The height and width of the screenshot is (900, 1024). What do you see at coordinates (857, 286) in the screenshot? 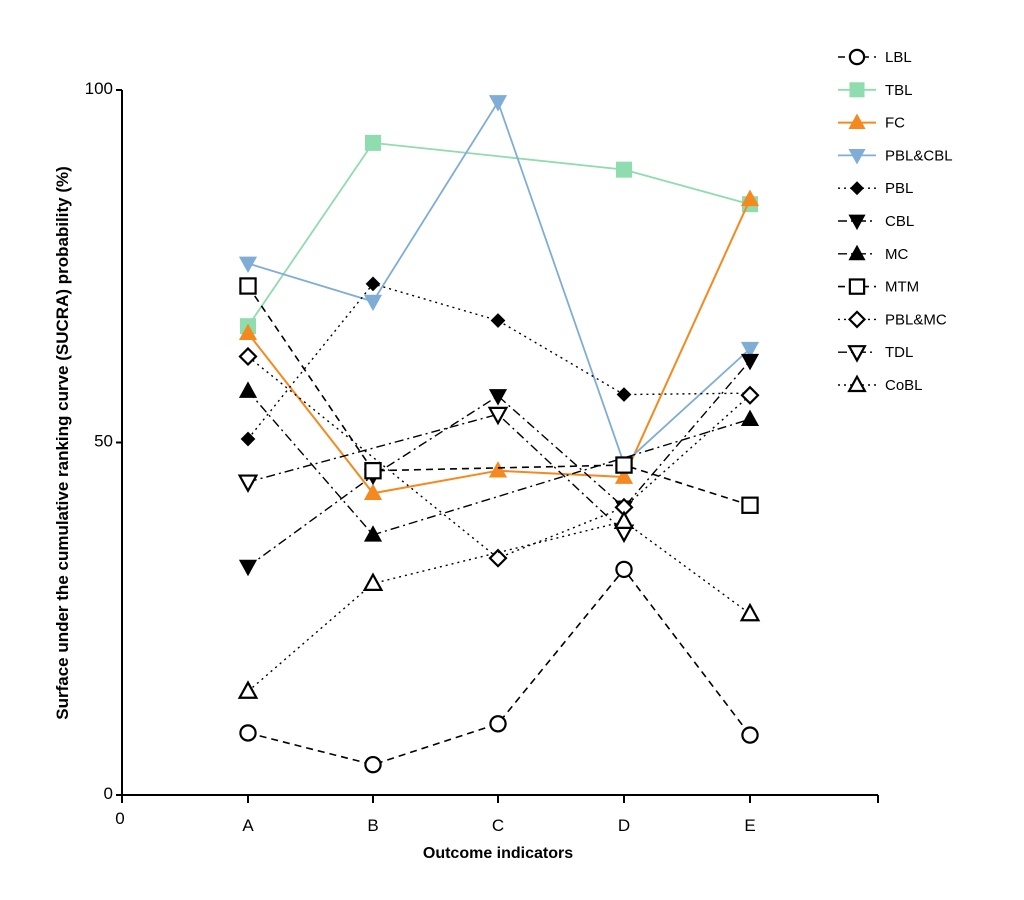
I see `legend-marker-mtm` at bounding box center [857, 286].